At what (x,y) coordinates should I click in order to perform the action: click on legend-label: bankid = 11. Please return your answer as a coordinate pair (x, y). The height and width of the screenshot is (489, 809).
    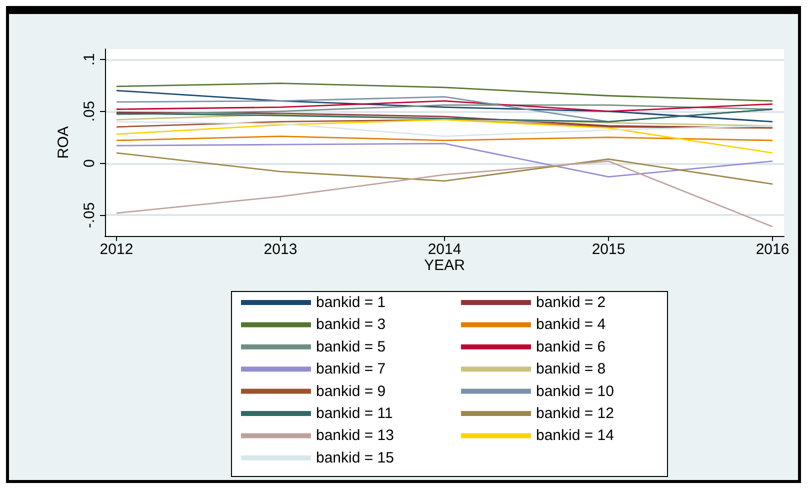
    Looking at the image, I should click on (354, 413).